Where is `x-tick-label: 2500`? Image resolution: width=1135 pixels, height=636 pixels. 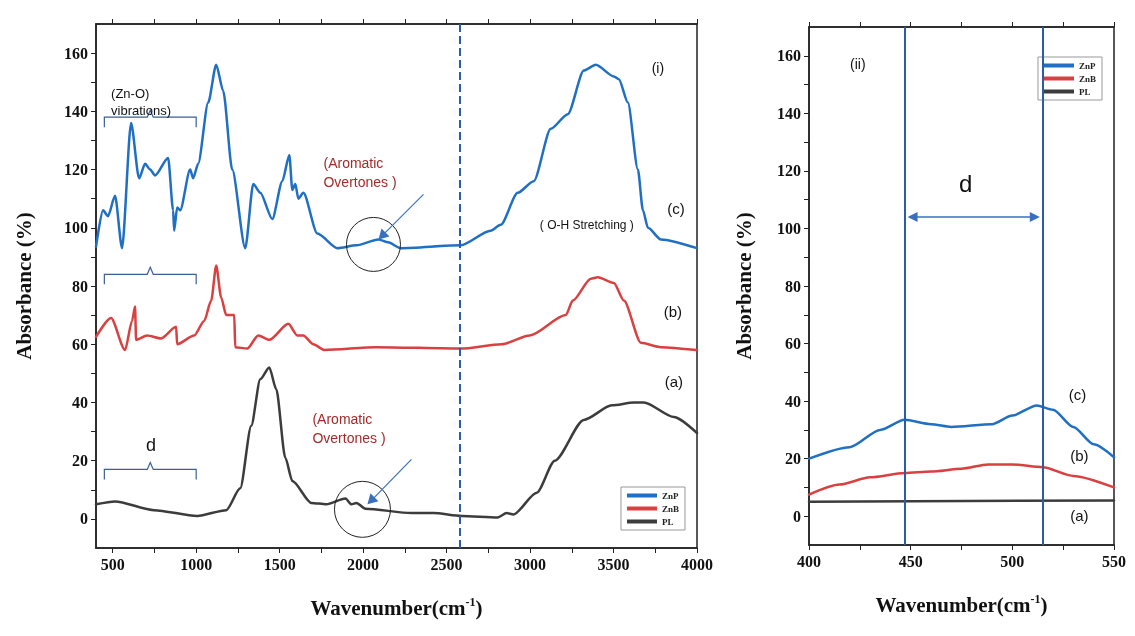 x-tick-label: 2500 is located at coordinates (446, 564).